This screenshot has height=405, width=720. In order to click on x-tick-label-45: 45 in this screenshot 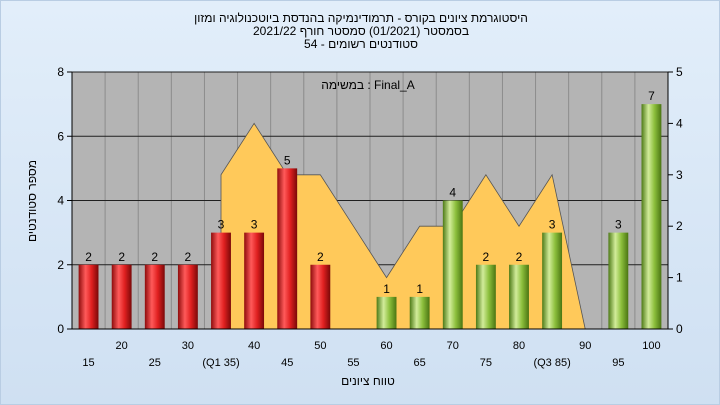, I will do `click(287, 363)`.